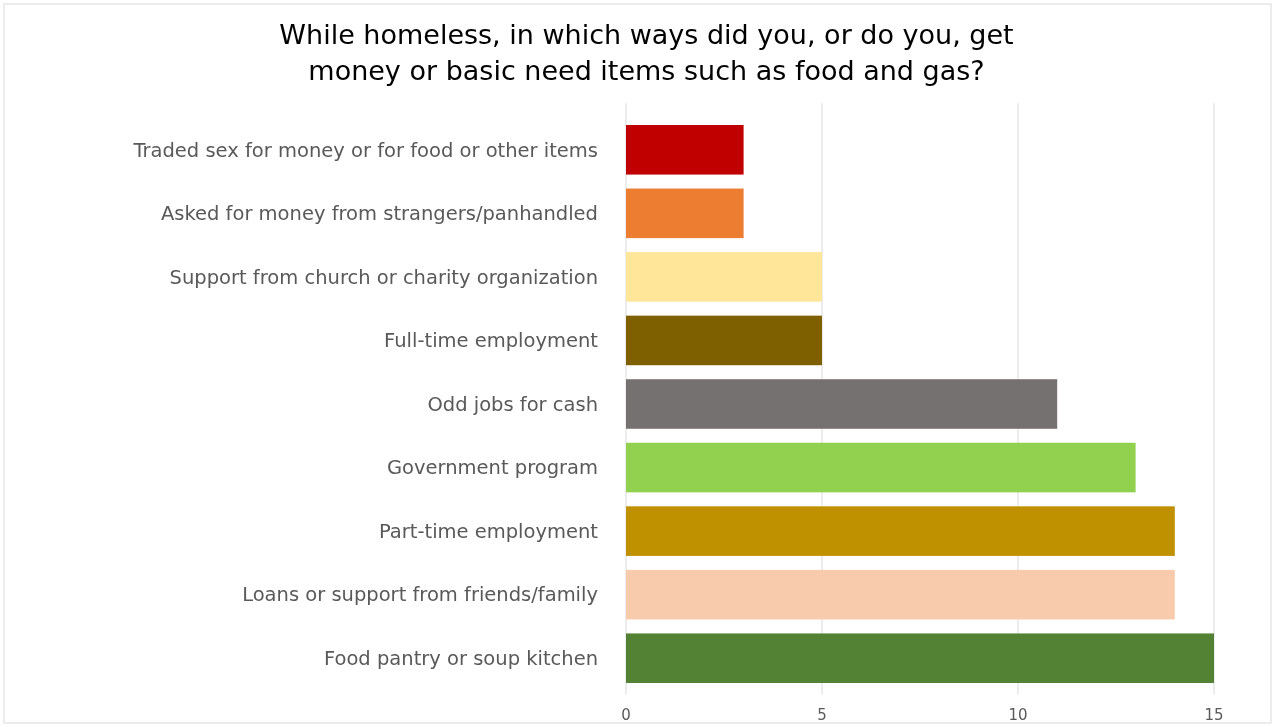  I want to click on x-tick-label: 15, so click(1214, 715).